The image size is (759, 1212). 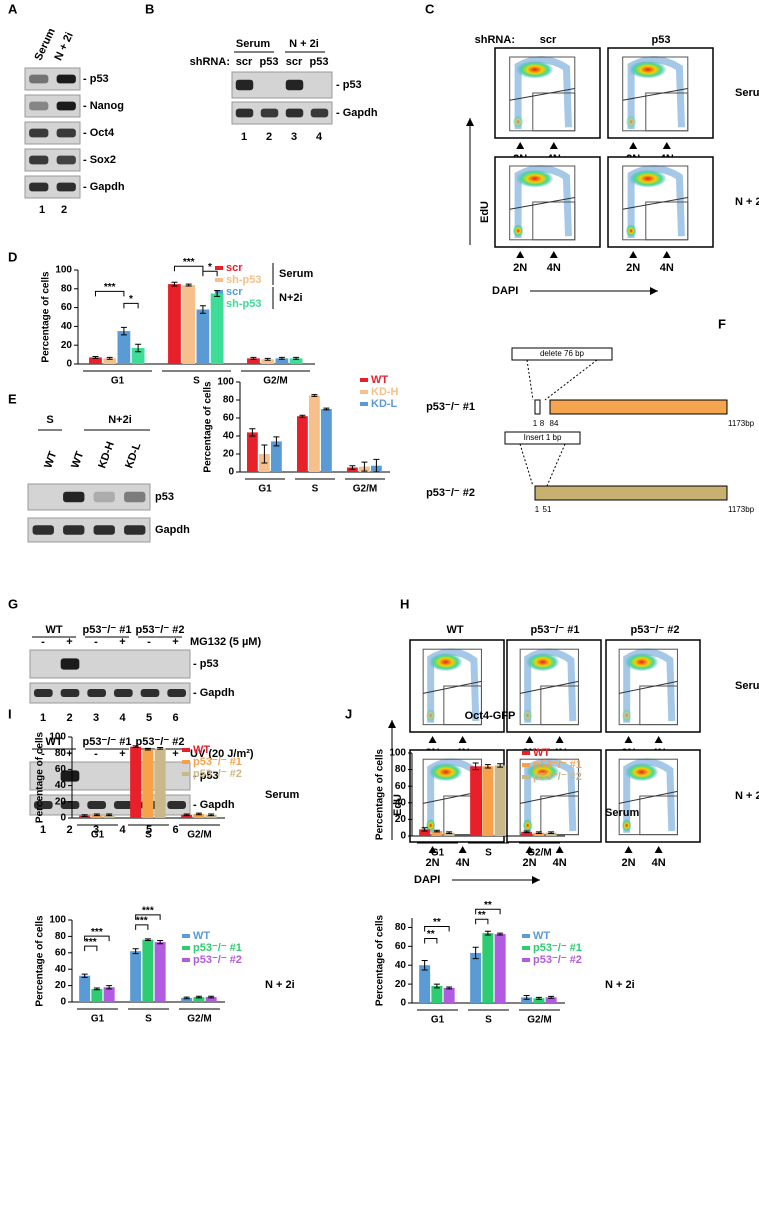 What do you see at coordinates (10, 713) in the screenshot?
I see `panel-letter: I` at bounding box center [10, 713].